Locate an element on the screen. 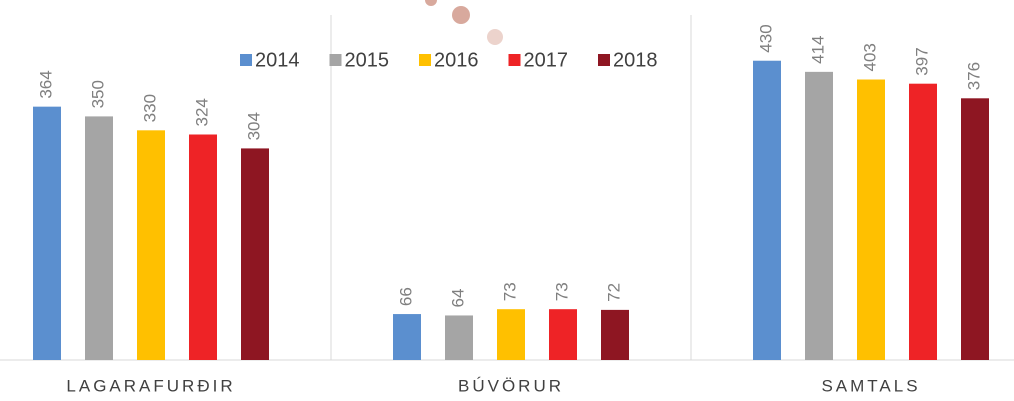 Image resolution: width=1014 pixels, height=401 pixels. x-tick-label: BÚVÖRUR is located at coordinates (511, 385).